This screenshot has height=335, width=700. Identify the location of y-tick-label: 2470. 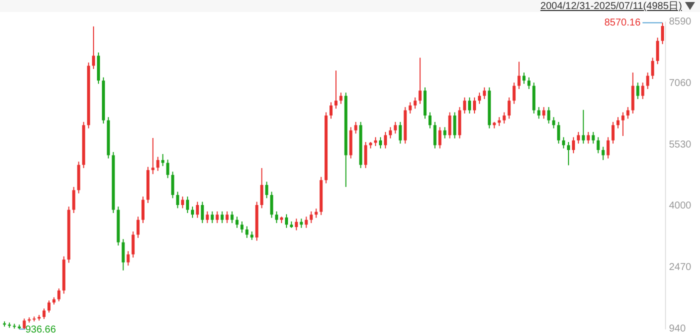
(680, 268).